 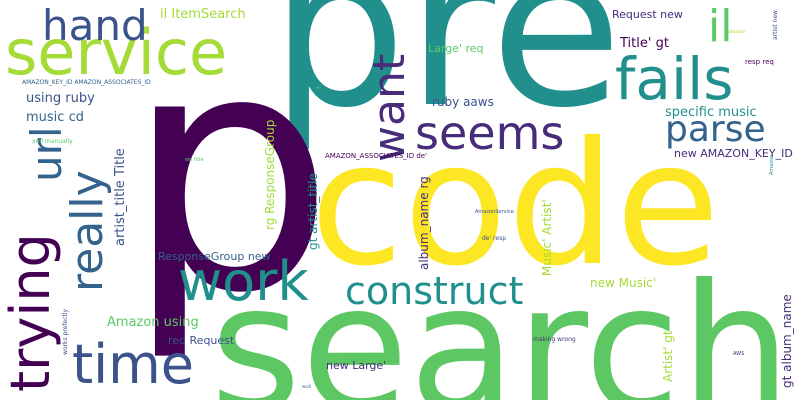 What do you see at coordinates (715, 129) in the screenshot?
I see `word-parse: parse` at bounding box center [715, 129].